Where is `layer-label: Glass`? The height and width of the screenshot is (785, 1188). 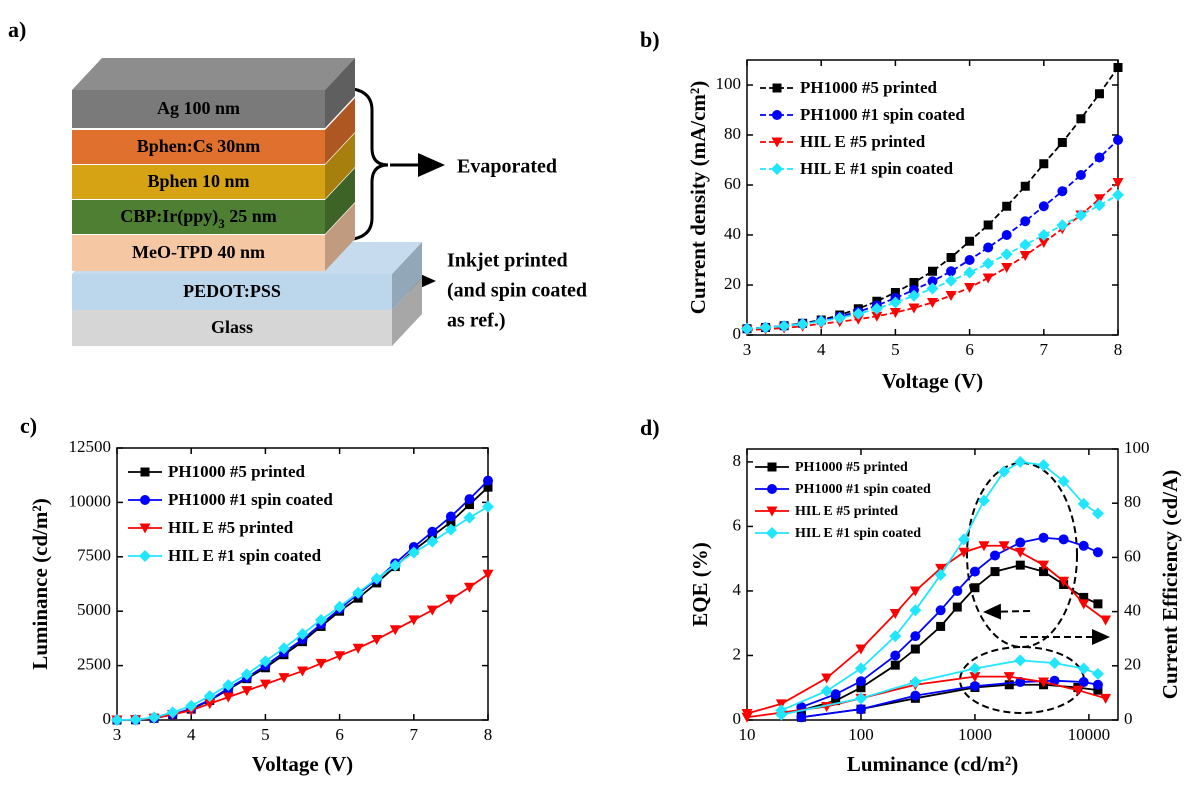 layer-label: Glass is located at coordinates (232, 327).